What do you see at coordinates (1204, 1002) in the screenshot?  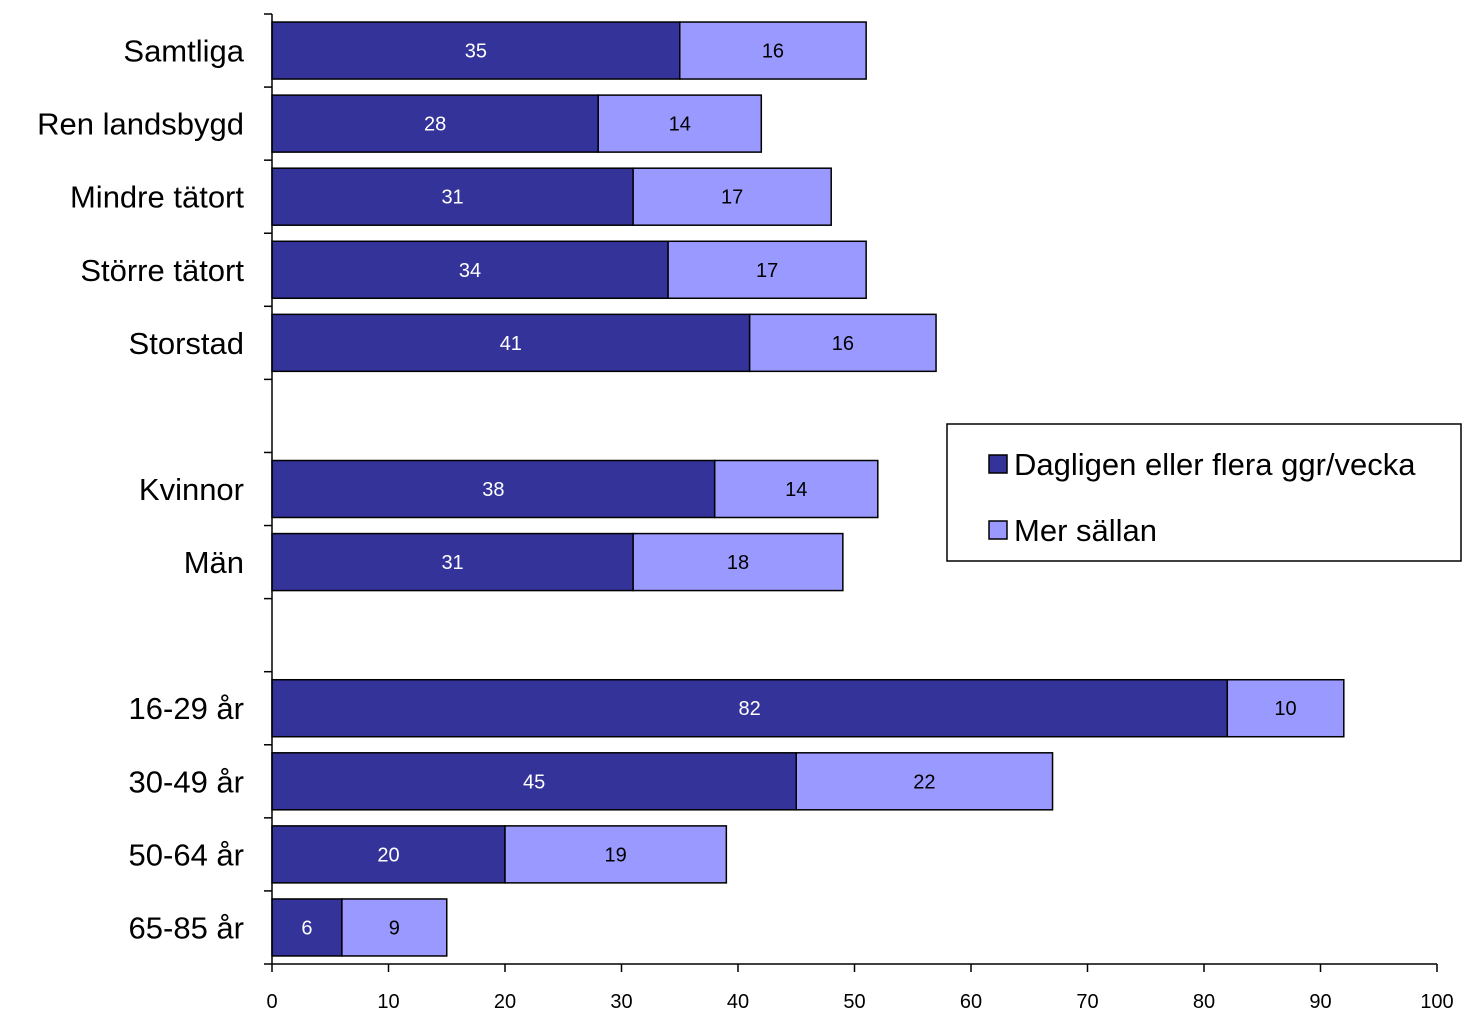 I see `x-tick-label: 80` at bounding box center [1204, 1002].